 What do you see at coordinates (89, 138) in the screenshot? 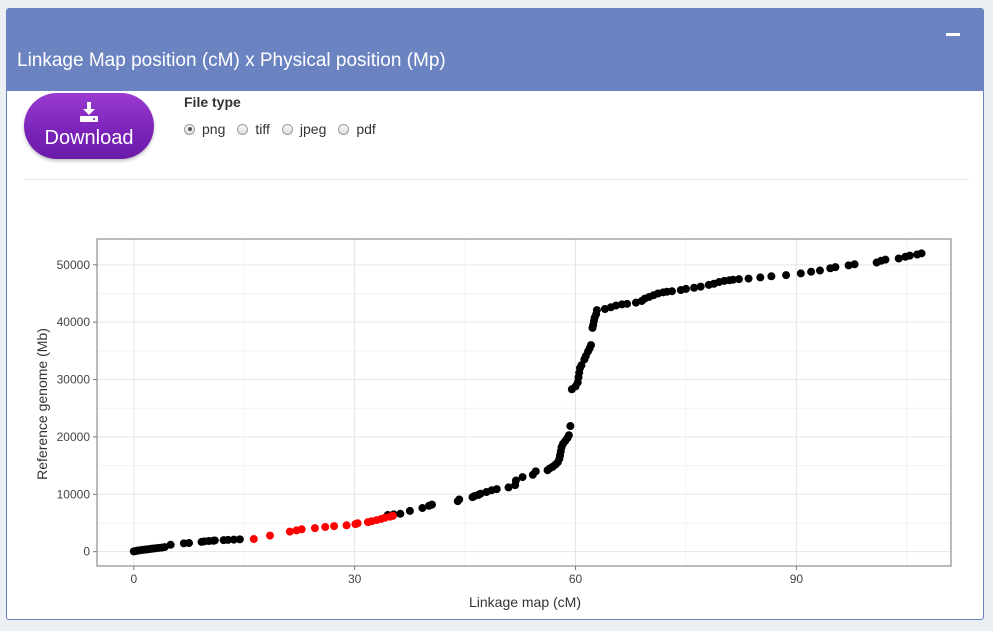
I see `download-label: Download` at bounding box center [89, 138].